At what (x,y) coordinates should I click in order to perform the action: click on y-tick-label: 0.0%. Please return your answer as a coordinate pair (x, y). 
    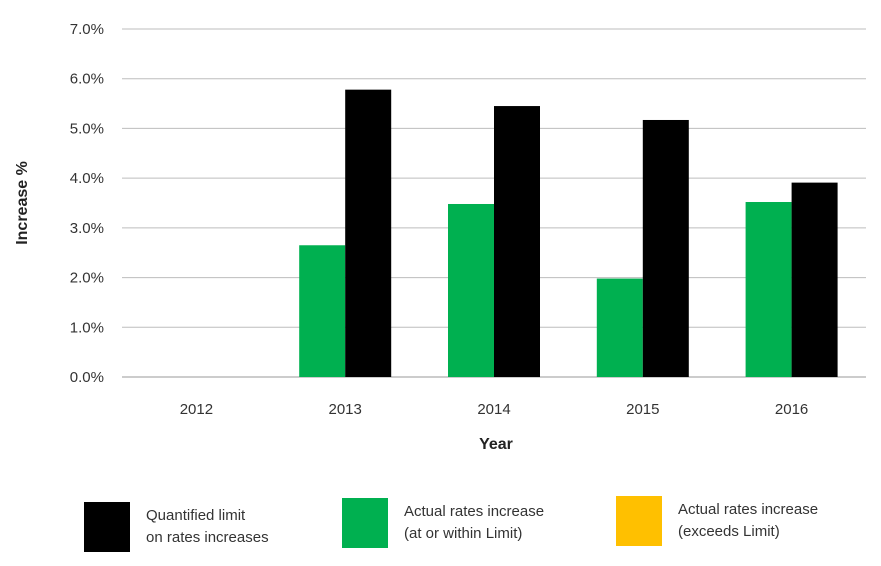
    Looking at the image, I should click on (87, 377).